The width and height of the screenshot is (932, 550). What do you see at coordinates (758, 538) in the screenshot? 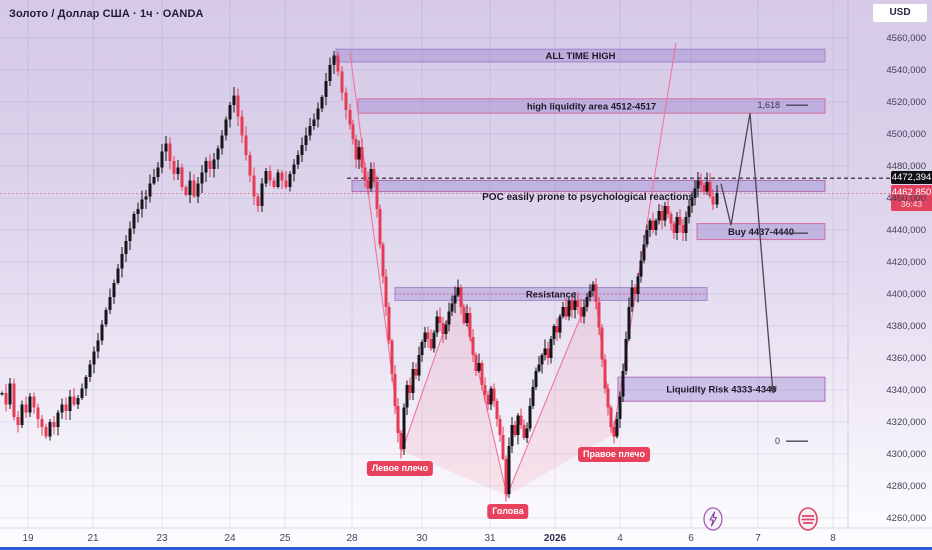
I see `time-axis-label: 7` at bounding box center [758, 538].